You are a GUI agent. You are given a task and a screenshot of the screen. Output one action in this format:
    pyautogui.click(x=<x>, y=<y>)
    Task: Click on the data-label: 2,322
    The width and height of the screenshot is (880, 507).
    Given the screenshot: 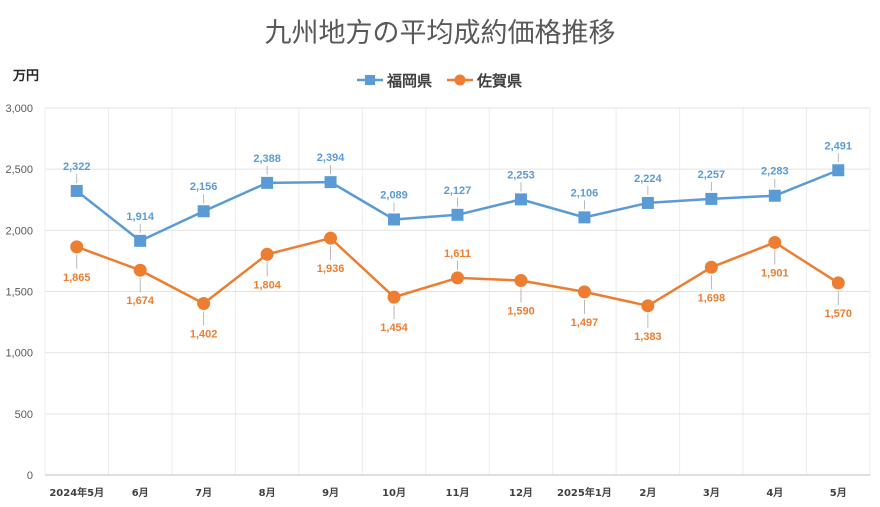 What is the action you would take?
    pyautogui.click(x=77, y=167)
    